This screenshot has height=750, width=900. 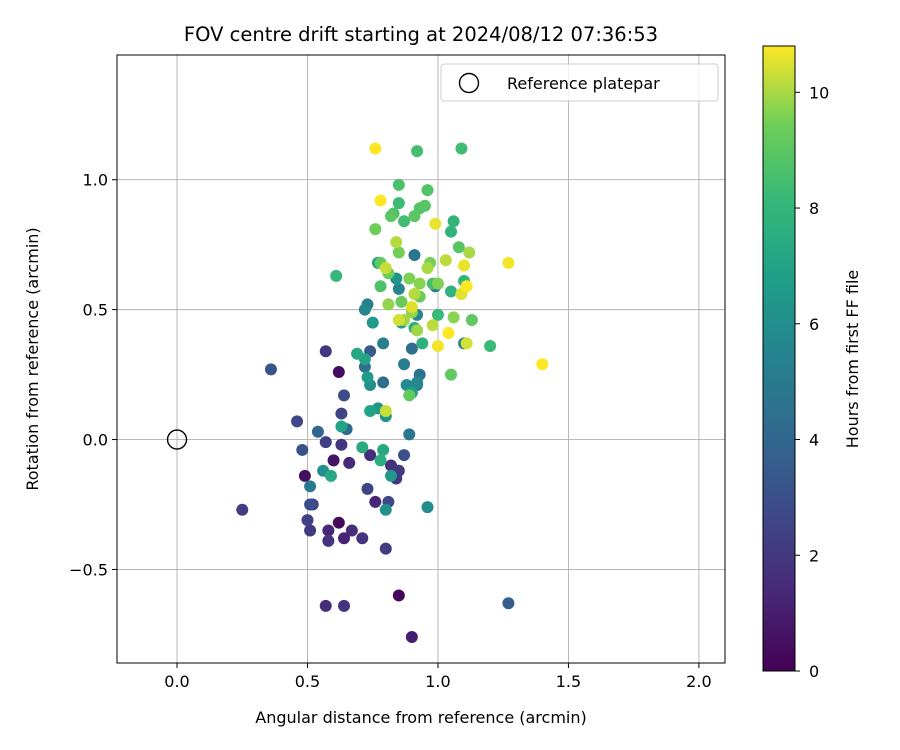 I want to click on y-tick-label: 1.0, so click(x=95, y=180).